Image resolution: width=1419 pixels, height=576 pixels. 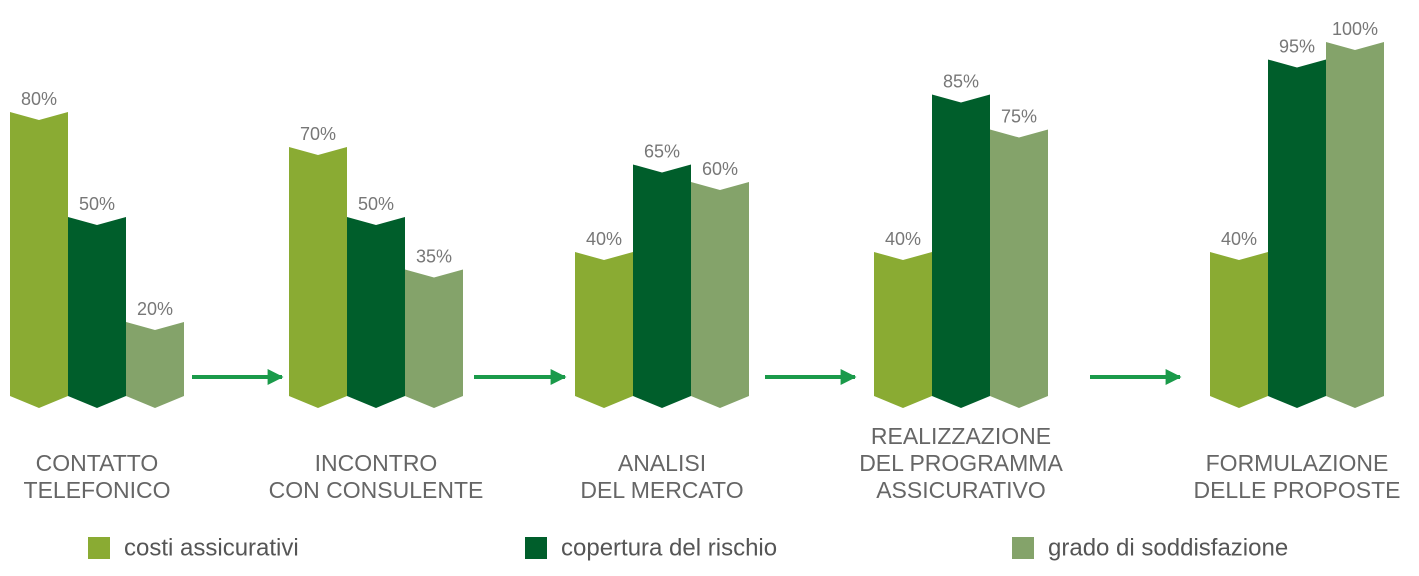 I want to click on value-label: 80%, so click(x=39, y=99).